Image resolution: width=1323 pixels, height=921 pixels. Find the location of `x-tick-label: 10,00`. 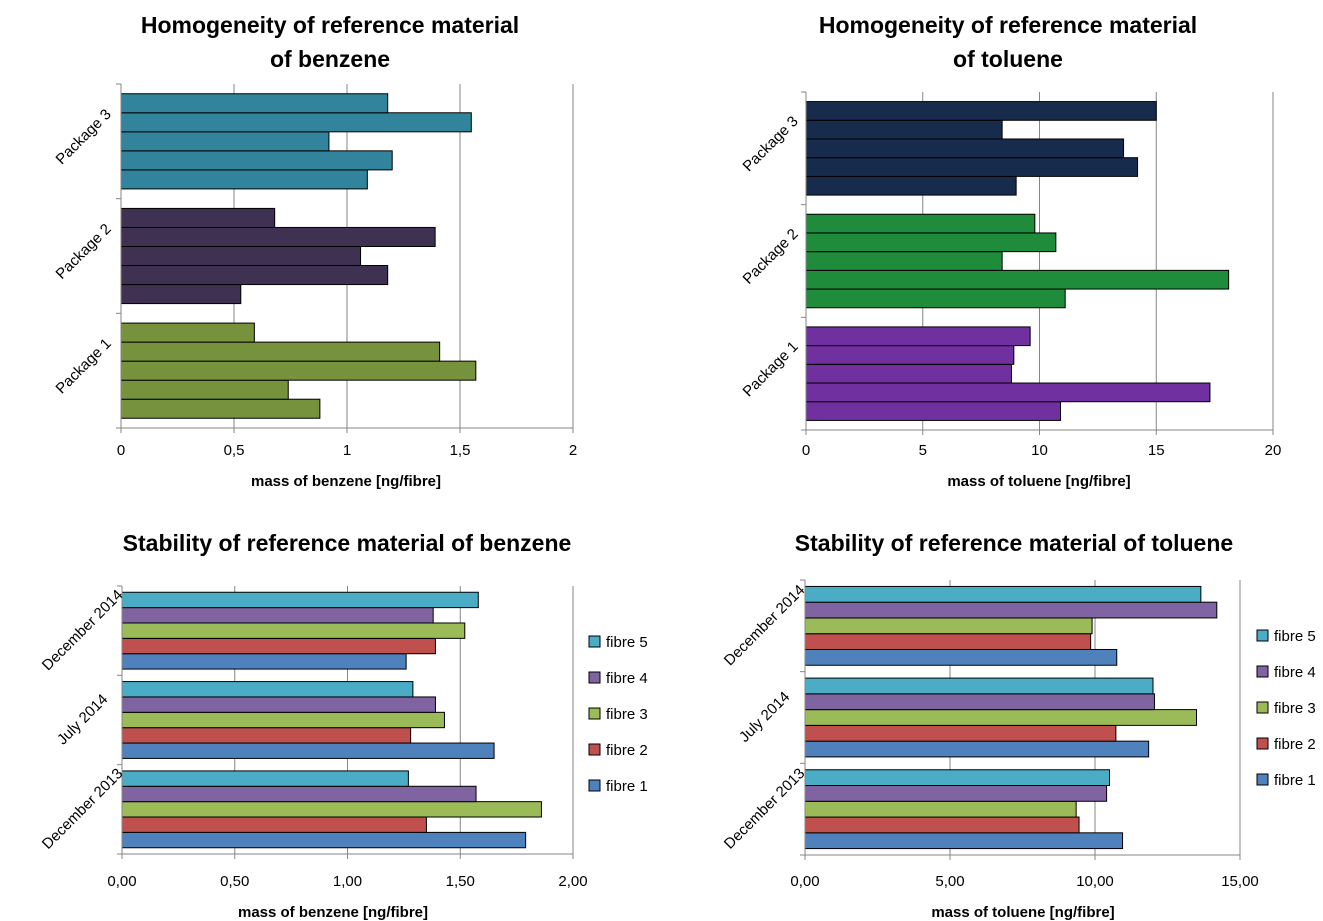

x-tick-label: 10,00 is located at coordinates (1095, 881).